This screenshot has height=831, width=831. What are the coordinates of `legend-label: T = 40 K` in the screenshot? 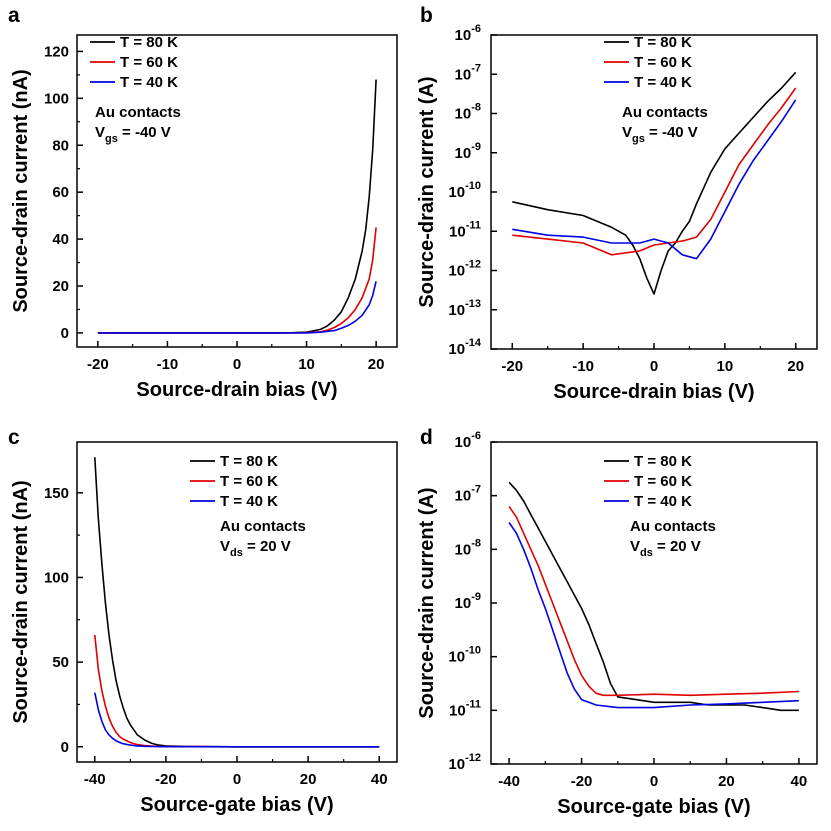 It's located at (663, 82).